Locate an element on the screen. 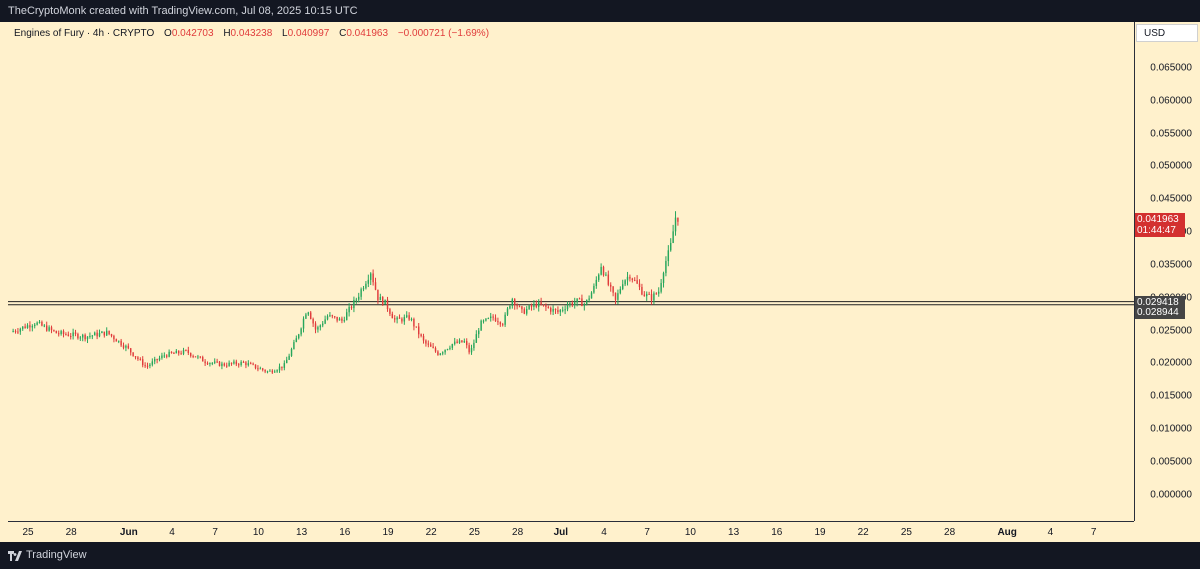  time-tick-label: 16 is located at coordinates (777, 532).